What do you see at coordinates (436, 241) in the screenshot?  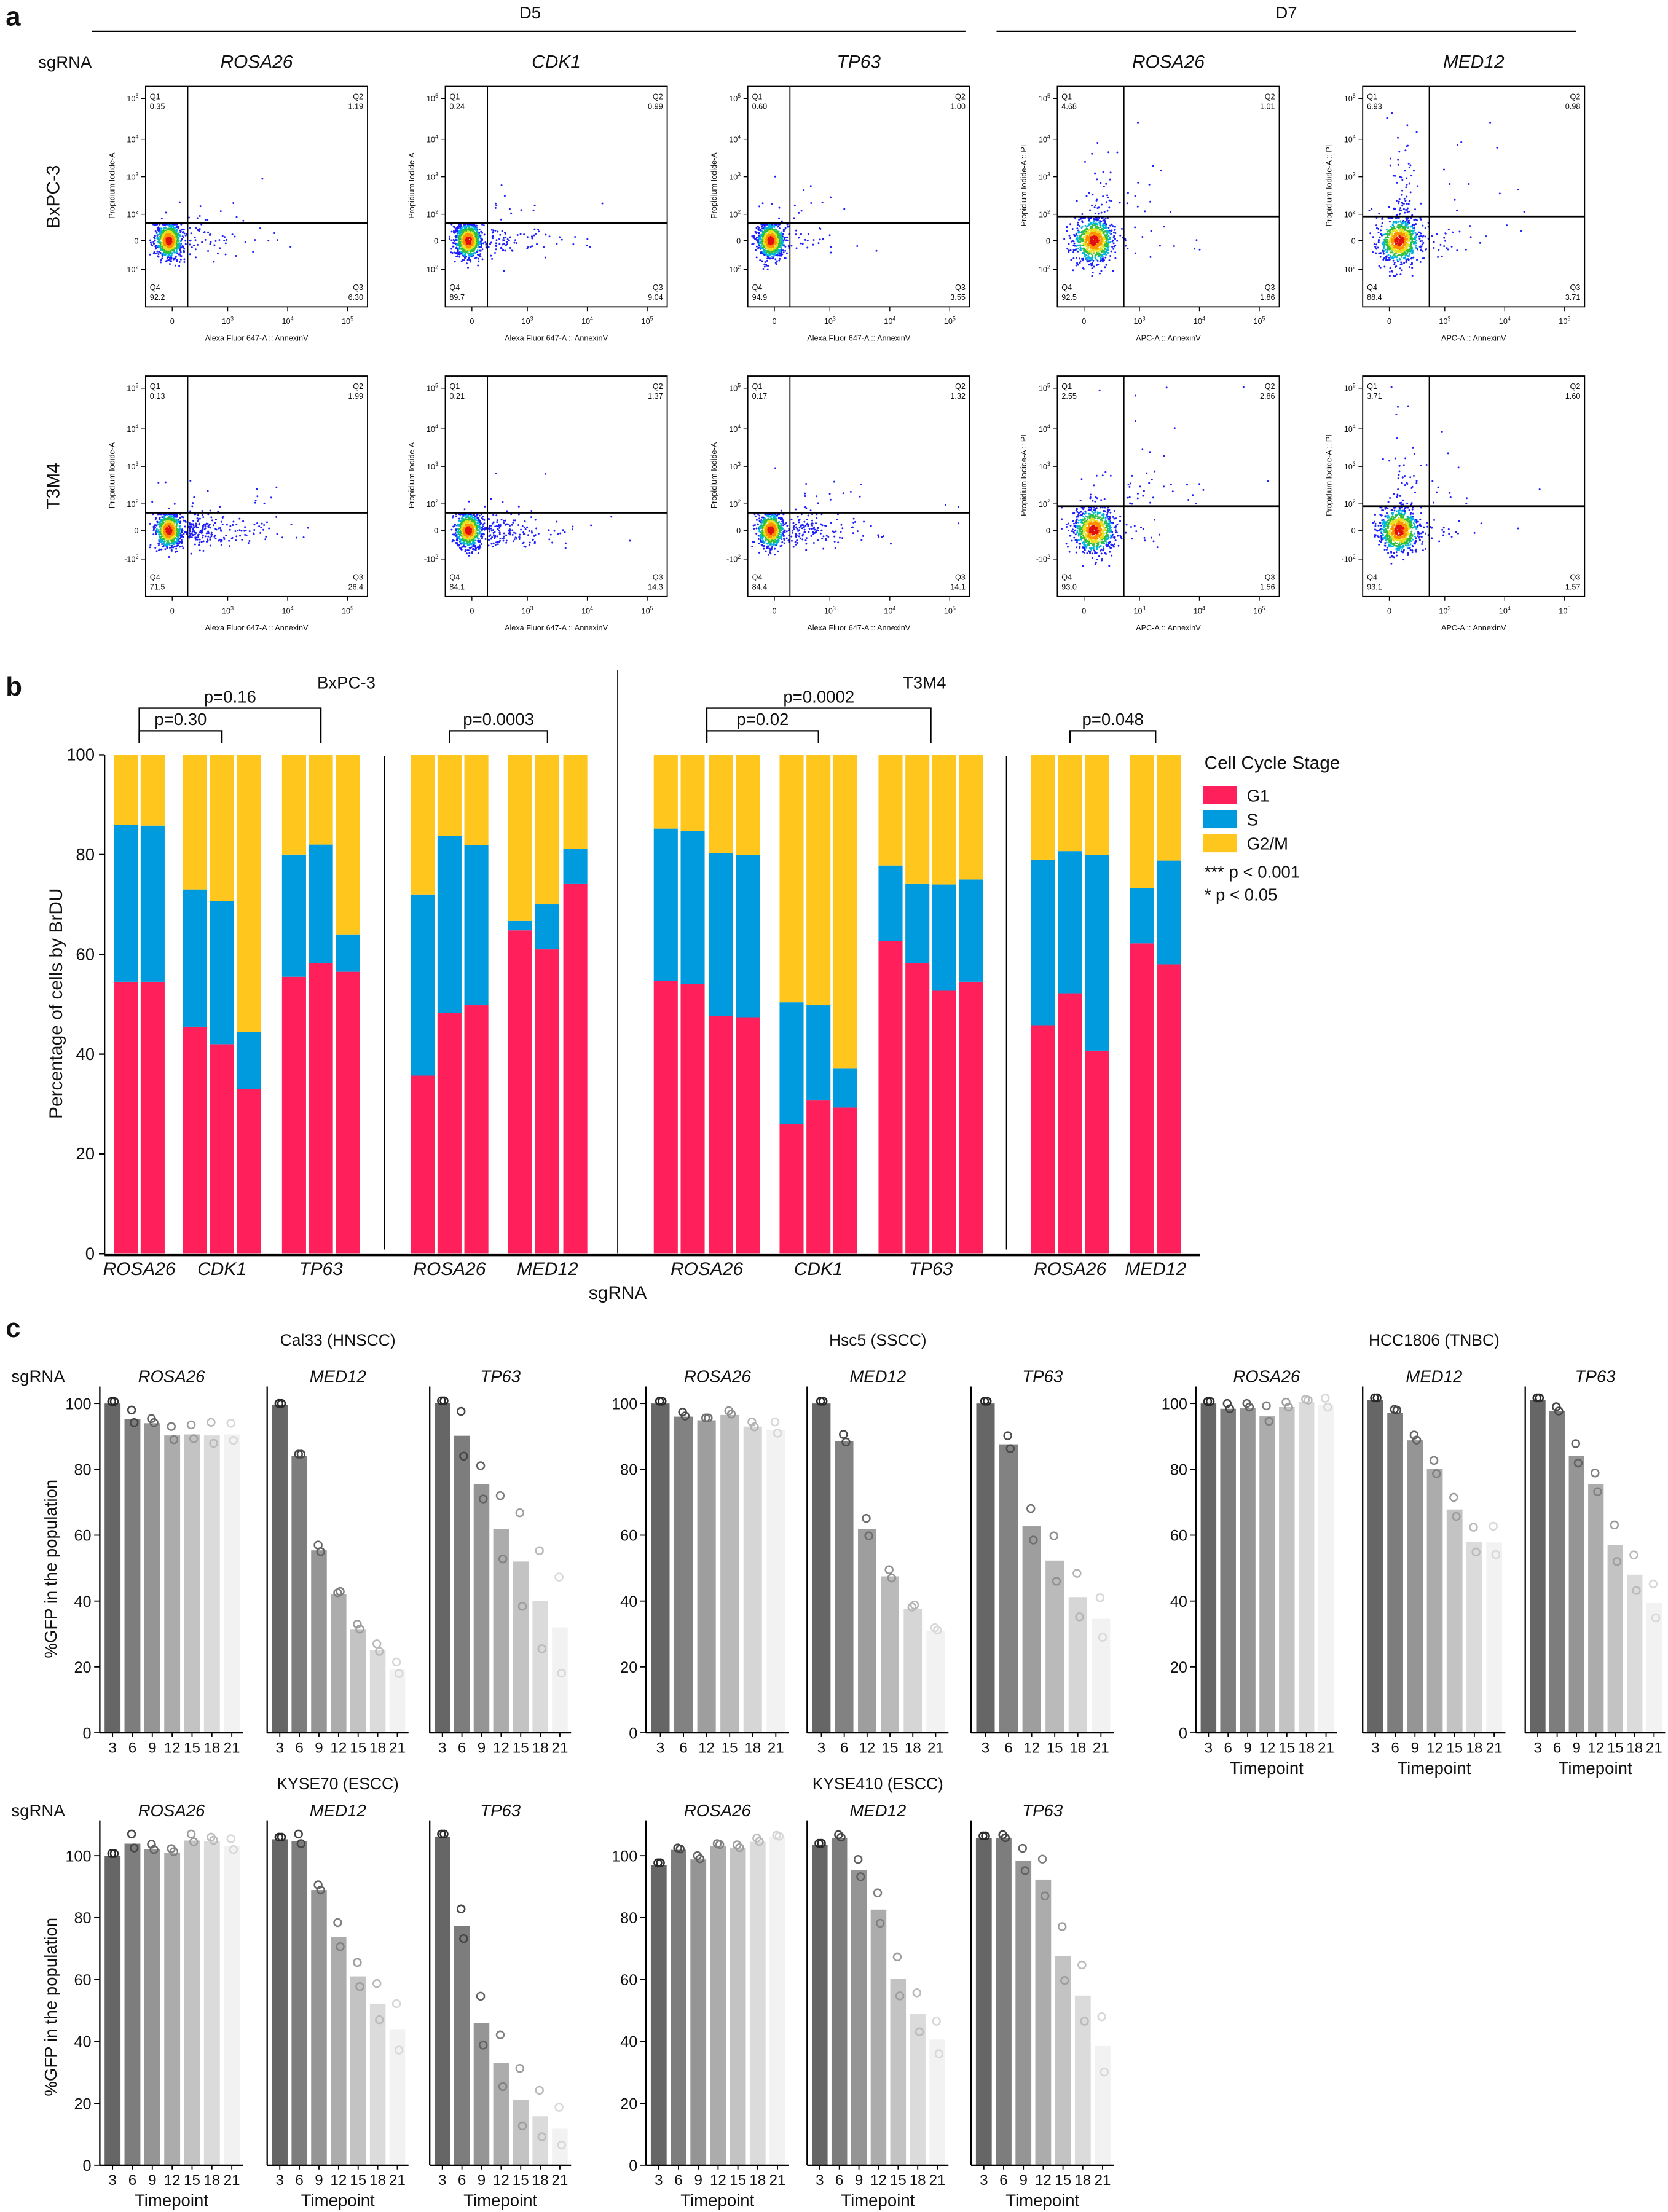 I see `tick-base: 0` at bounding box center [436, 241].